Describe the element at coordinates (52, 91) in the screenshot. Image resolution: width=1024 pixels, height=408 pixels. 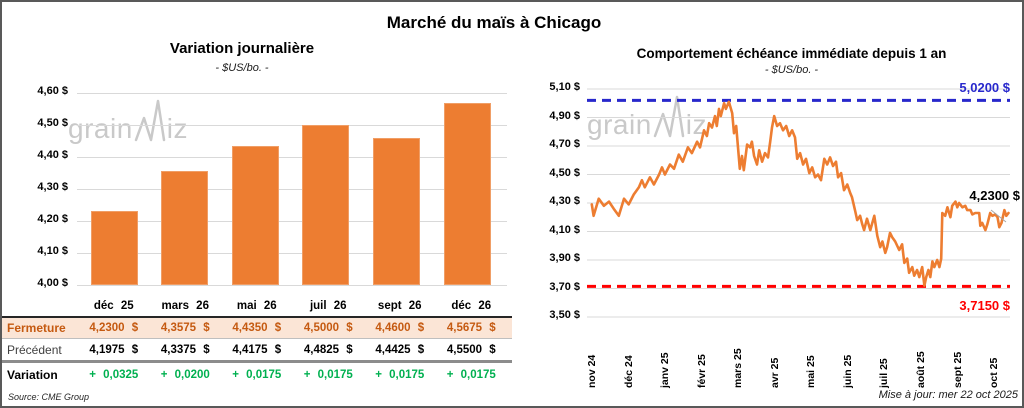
I see `y-tick-label: 4,60 $` at that location.